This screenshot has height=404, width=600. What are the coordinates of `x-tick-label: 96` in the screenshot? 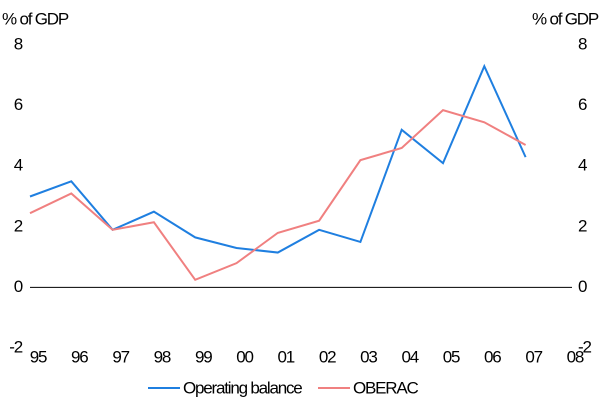 It's located at (79, 356).